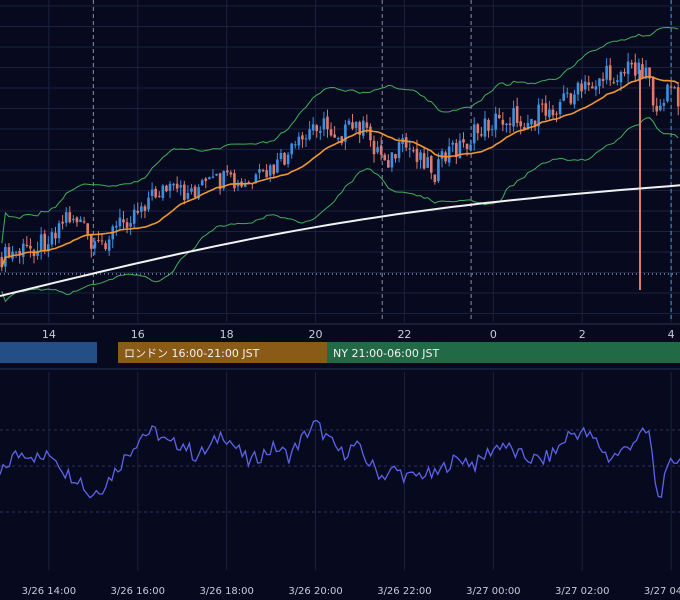  Describe the element at coordinates (386, 353) in the screenshot. I see `session-ny-label: NY 21:00-06:00 JST` at that location.